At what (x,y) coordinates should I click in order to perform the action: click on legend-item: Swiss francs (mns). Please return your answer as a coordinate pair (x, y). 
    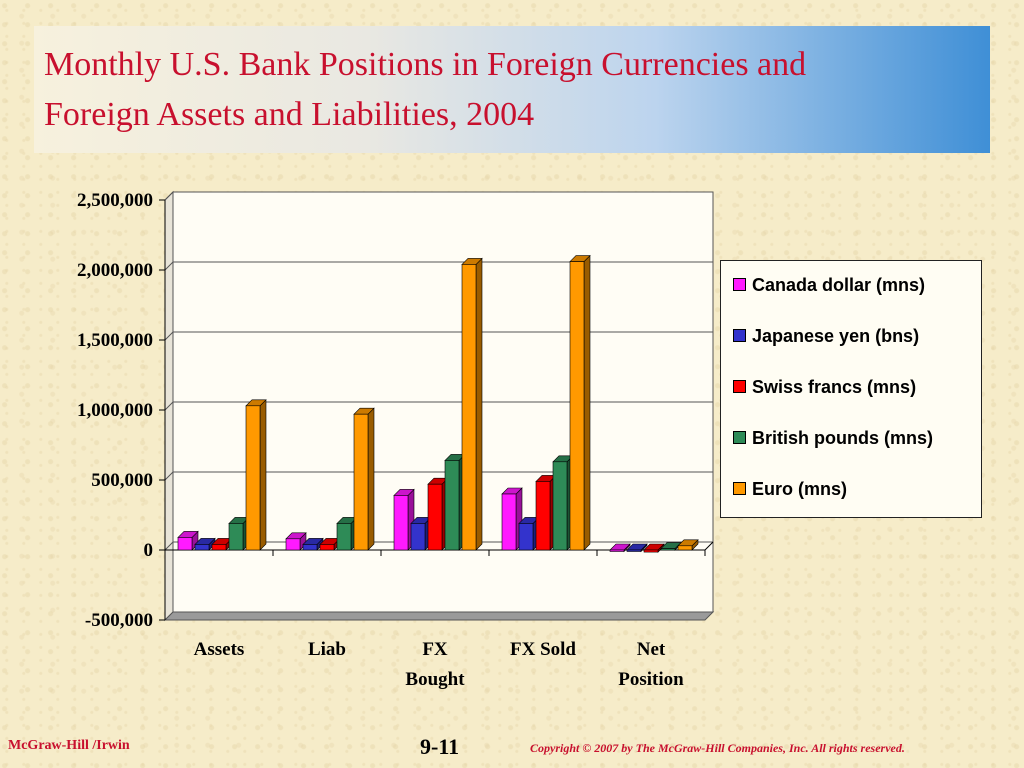
    Looking at the image, I should click on (824, 387).